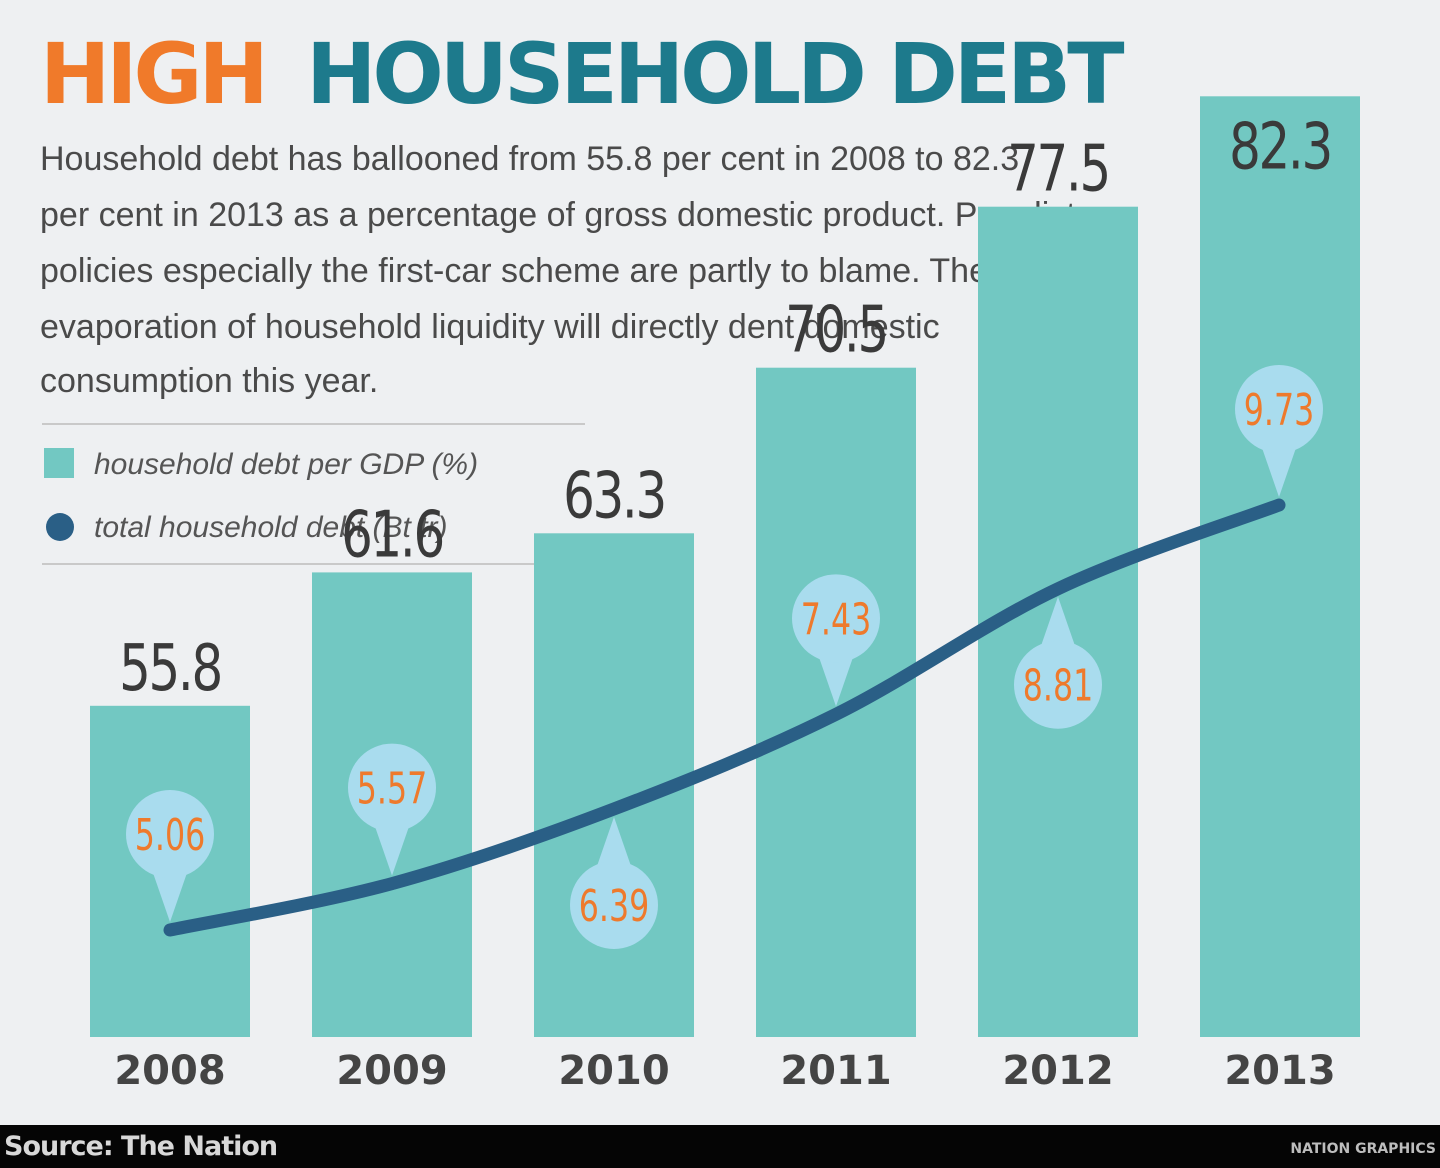 This screenshot has width=1440, height=1168. What do you see at coordinates (170, 668) in the screenshot?
I see `bar-value-label: 55.8` at bounding box center [170, 668].